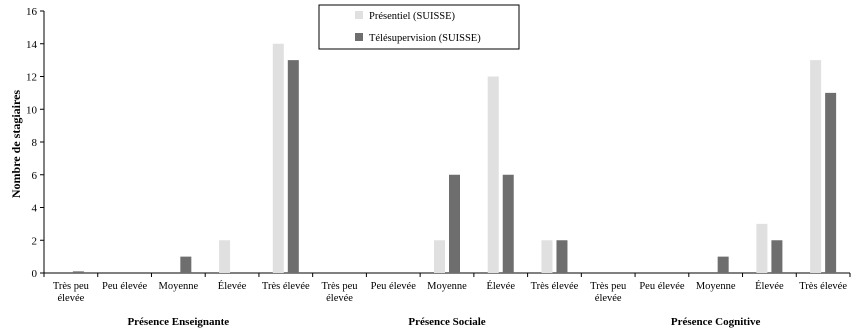  I want to click on y-tick-label: 6, so click(35, 176).